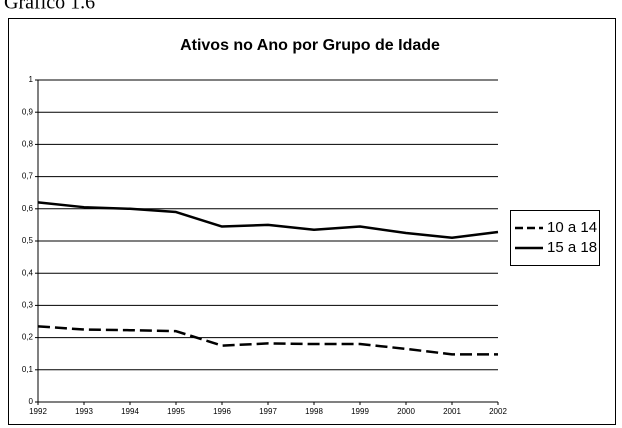  What do you see at coordinates (28, 208) in the screenshot?
I see `y-tick-label: 0,6` at bounding box center [28, 208].